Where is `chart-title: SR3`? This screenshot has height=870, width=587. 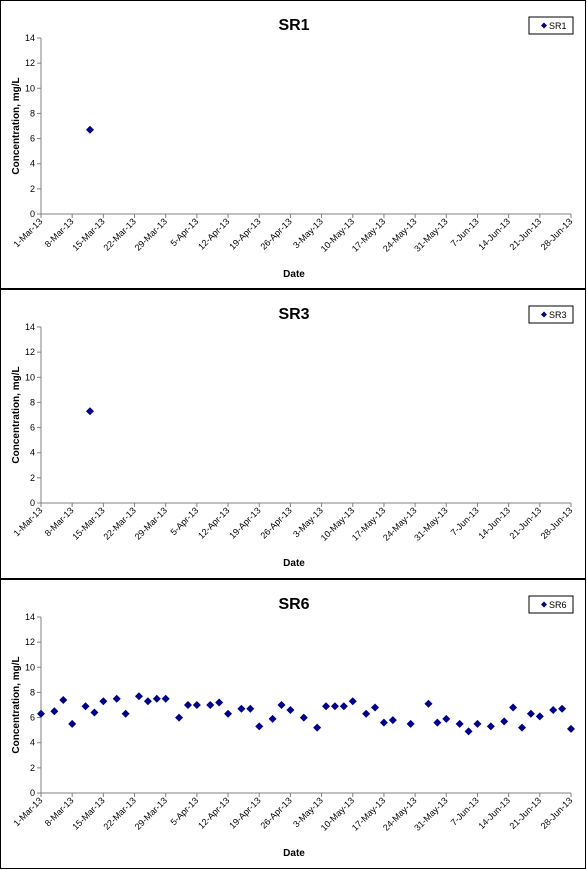
chart-title: SR3 is located at coordinates (293, 314).